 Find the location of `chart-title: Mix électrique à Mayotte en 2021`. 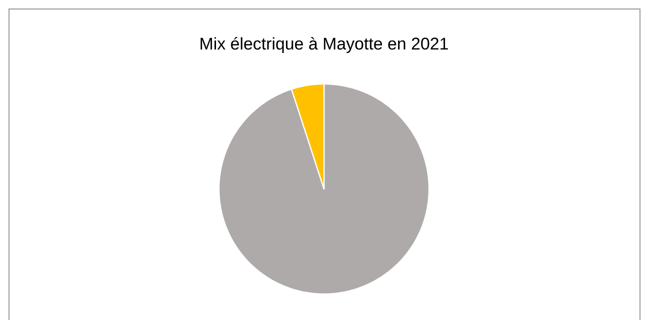

chart-title: Mix électrique à Mayotte en 2021 is located at coordinates (324, 45).